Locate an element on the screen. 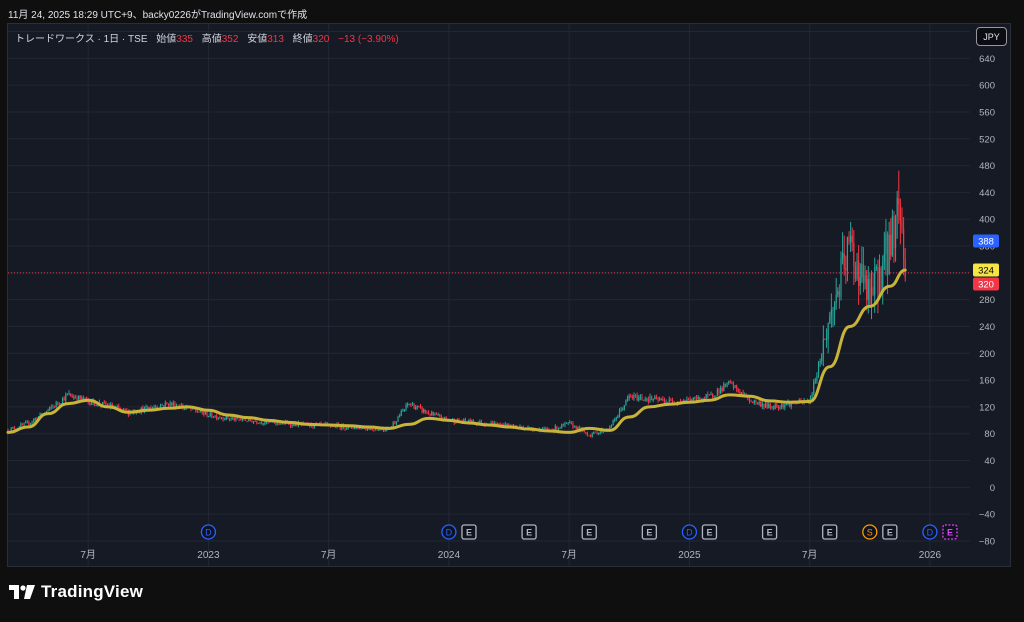 The width and height of the screenshot is (1024, 622). price-tag is located at coordinates (986, 270).